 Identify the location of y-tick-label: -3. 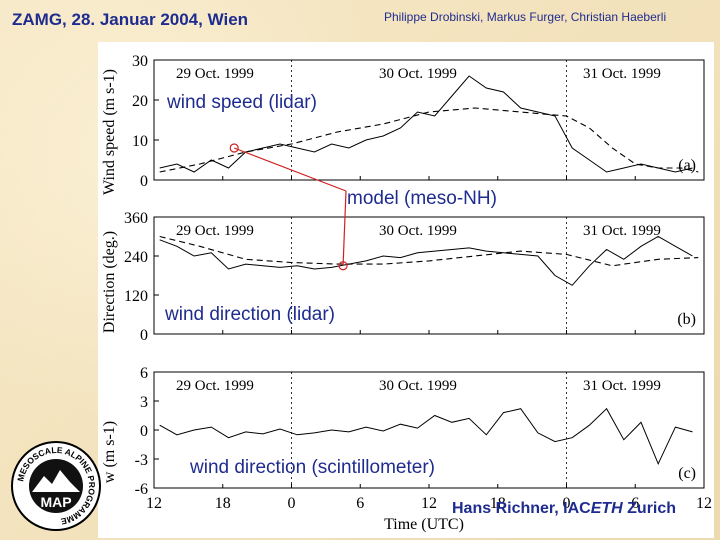
(141, 460).